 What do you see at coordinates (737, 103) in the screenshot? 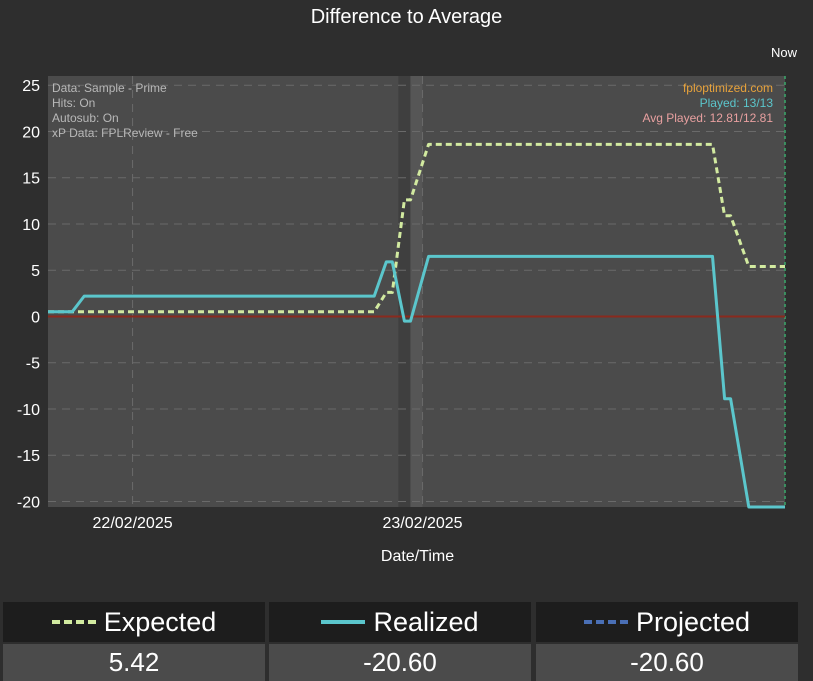
I see `info-text-right: Played: 13/13` at bounding box center [737, 103].